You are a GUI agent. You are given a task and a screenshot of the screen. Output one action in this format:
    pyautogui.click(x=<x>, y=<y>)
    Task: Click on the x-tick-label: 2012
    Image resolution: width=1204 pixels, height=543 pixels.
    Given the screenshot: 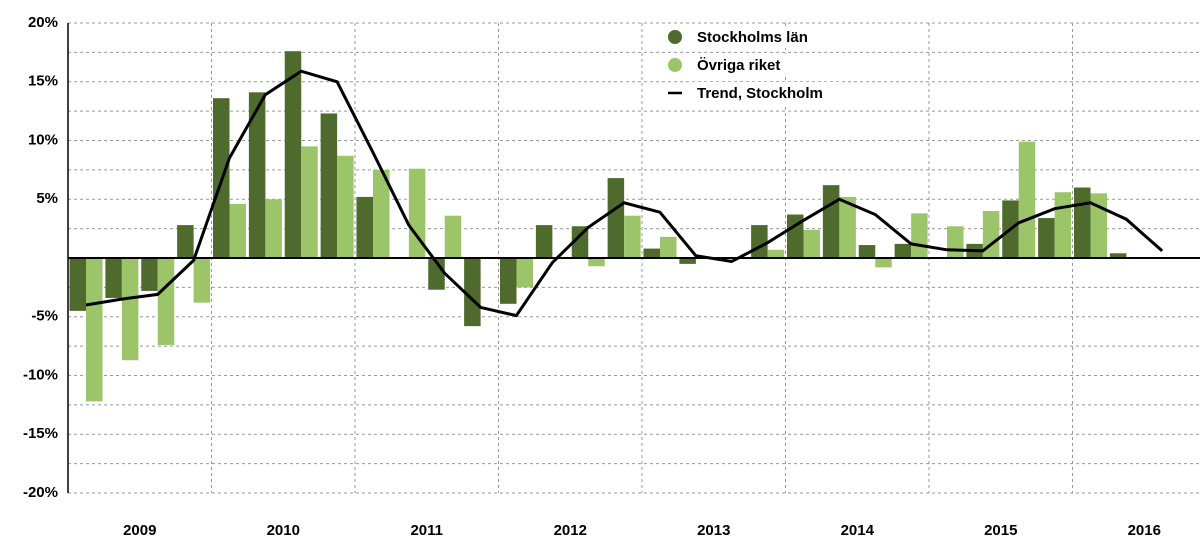 What is the action you would take?
    pyautogui.click(x=570, y=530)
    